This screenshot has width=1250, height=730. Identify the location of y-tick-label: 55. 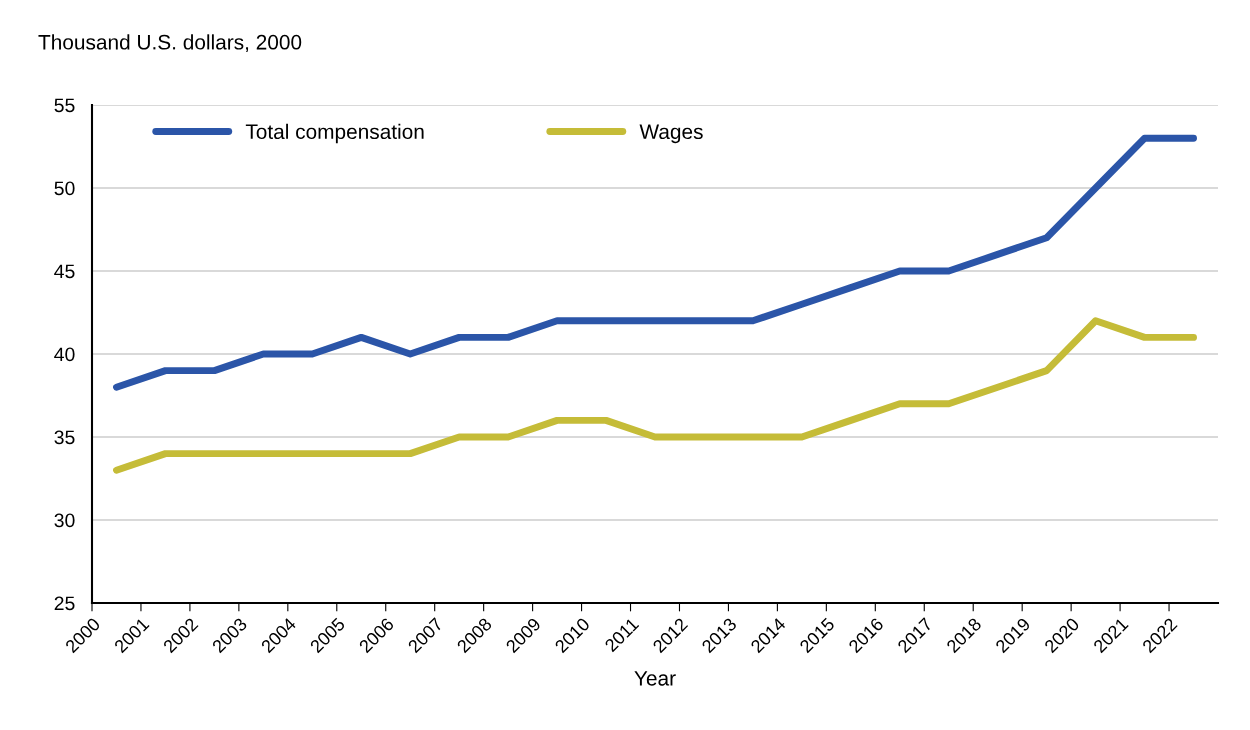
(64, 105).